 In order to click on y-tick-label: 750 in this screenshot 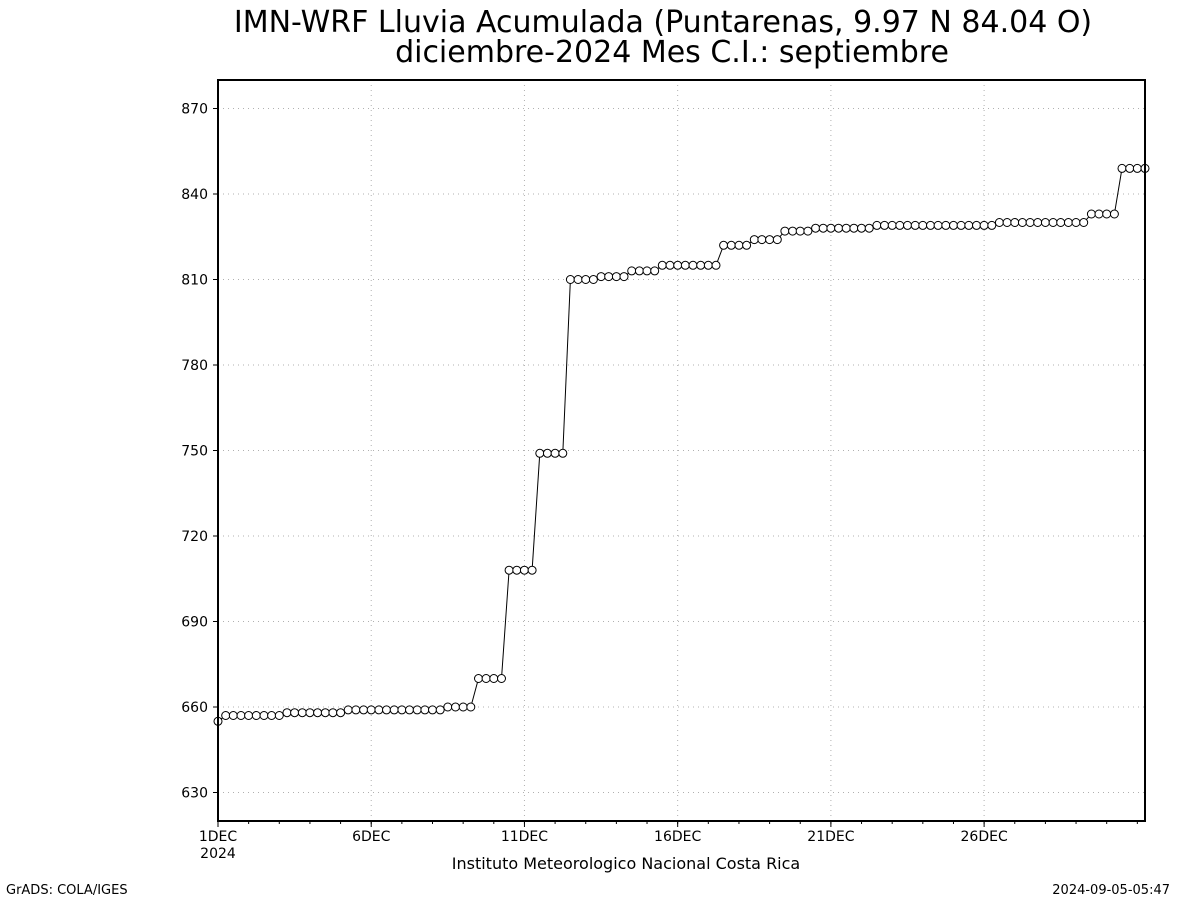, I will do `click(194, 452)`.